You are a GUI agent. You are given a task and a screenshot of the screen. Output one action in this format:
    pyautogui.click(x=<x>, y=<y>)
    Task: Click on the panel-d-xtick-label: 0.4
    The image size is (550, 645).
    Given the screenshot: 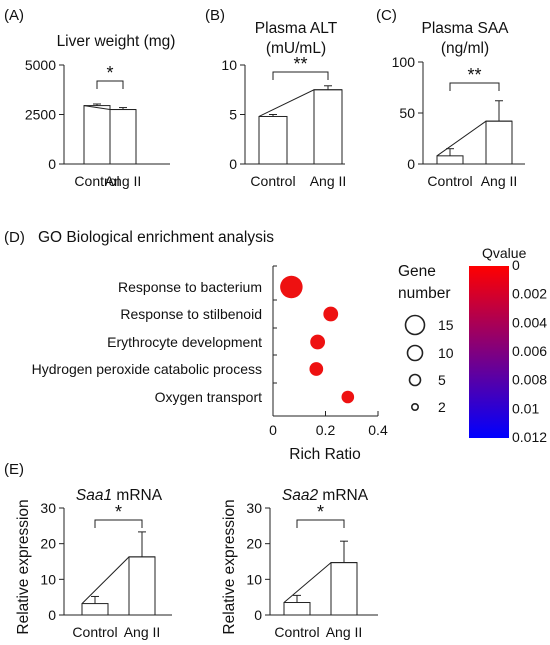 What is the action you would take?
    pyautogui.click(x=378, y=430)
    